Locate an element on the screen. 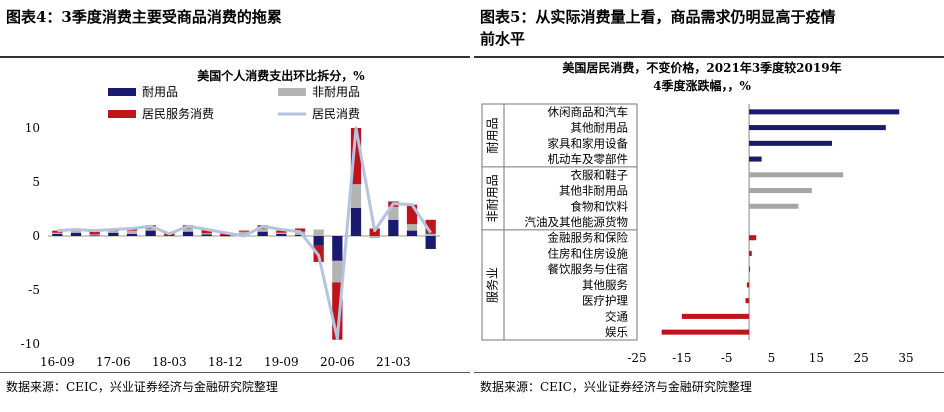  category-label: 家具和家用设备 is located at coordinates (588, 143).